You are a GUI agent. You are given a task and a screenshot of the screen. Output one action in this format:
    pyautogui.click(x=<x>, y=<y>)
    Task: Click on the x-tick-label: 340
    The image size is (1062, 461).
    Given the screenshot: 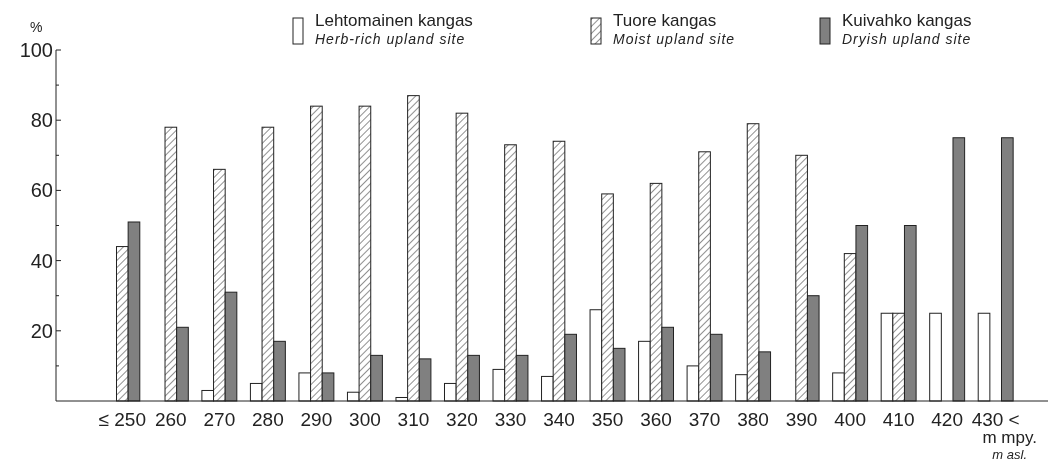 What is the action you would take?
    pyautogui.click(x=559, y=419)
    